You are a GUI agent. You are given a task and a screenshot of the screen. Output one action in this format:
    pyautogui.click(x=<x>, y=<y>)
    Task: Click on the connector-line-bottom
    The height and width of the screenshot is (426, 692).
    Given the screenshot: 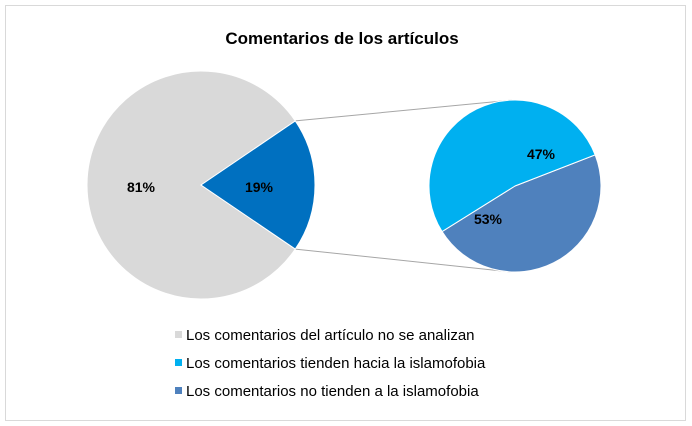 What is the action you would take?
    pyautogui.click(x=403, y=260)
    